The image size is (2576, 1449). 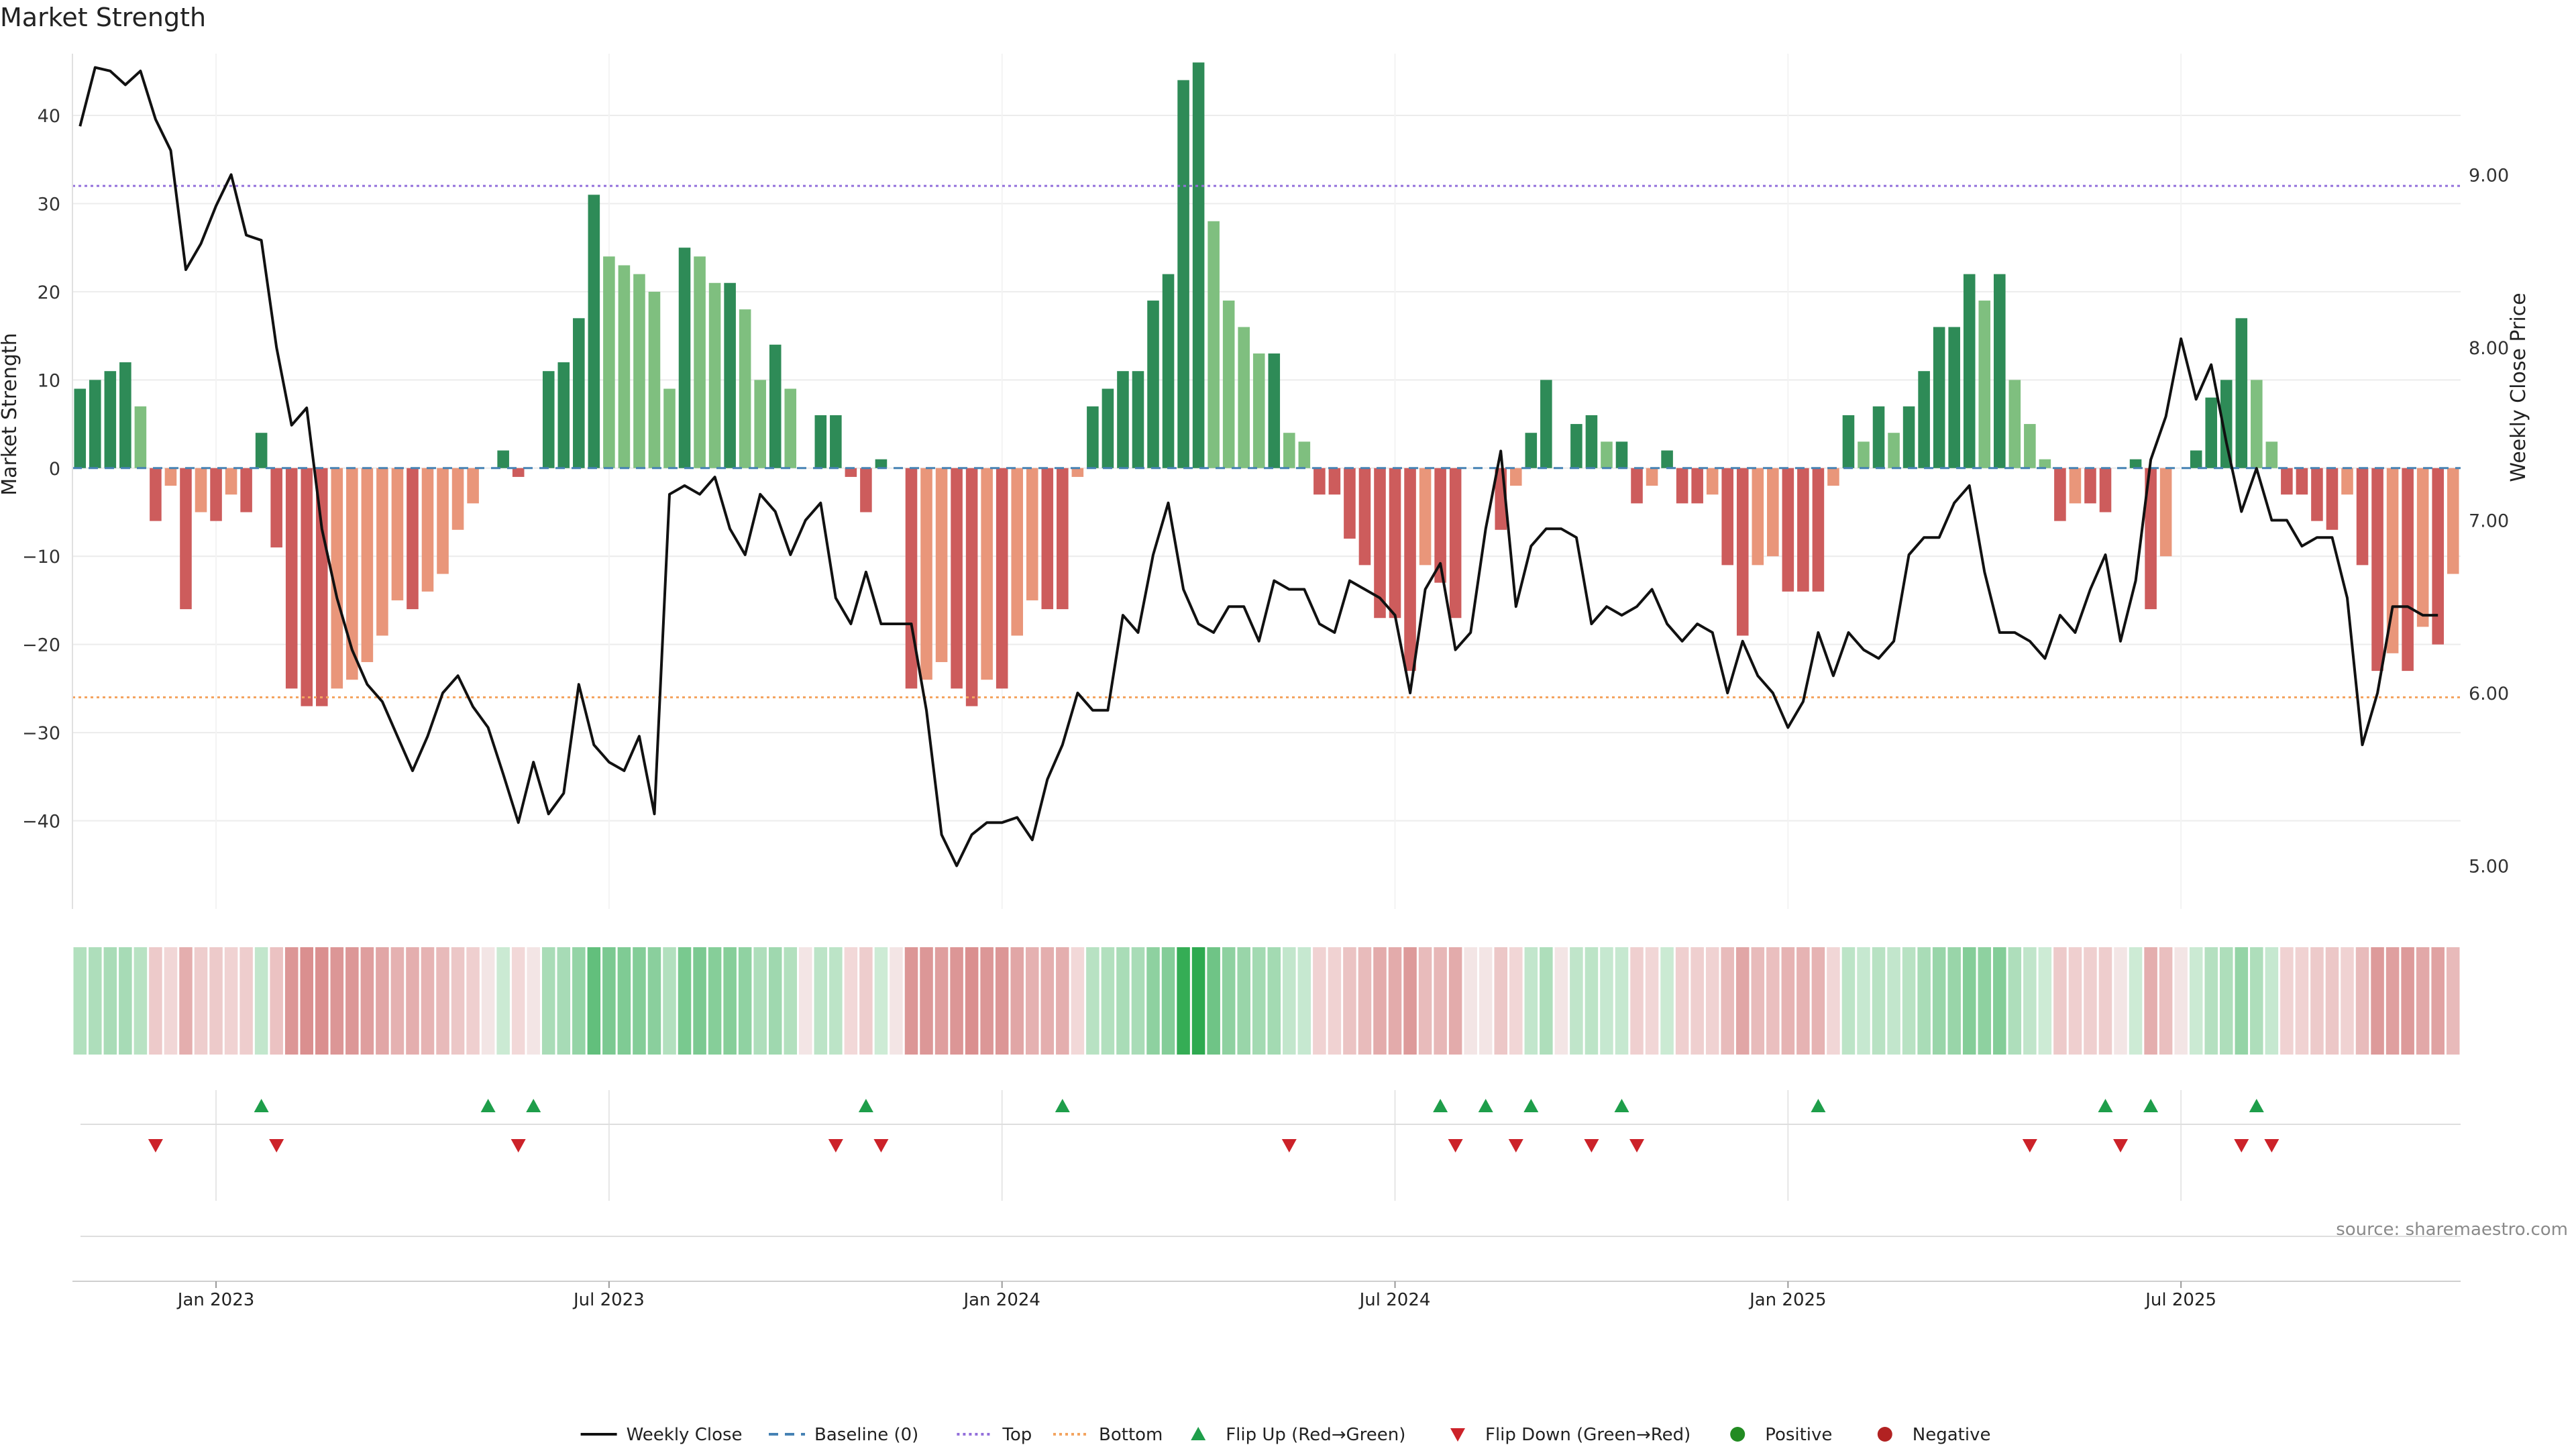 What do you see at coordinates (1198, 1433) in the screenshot?
I see `legend-swatch-flip-up` at bounding box center [1198, 1433].